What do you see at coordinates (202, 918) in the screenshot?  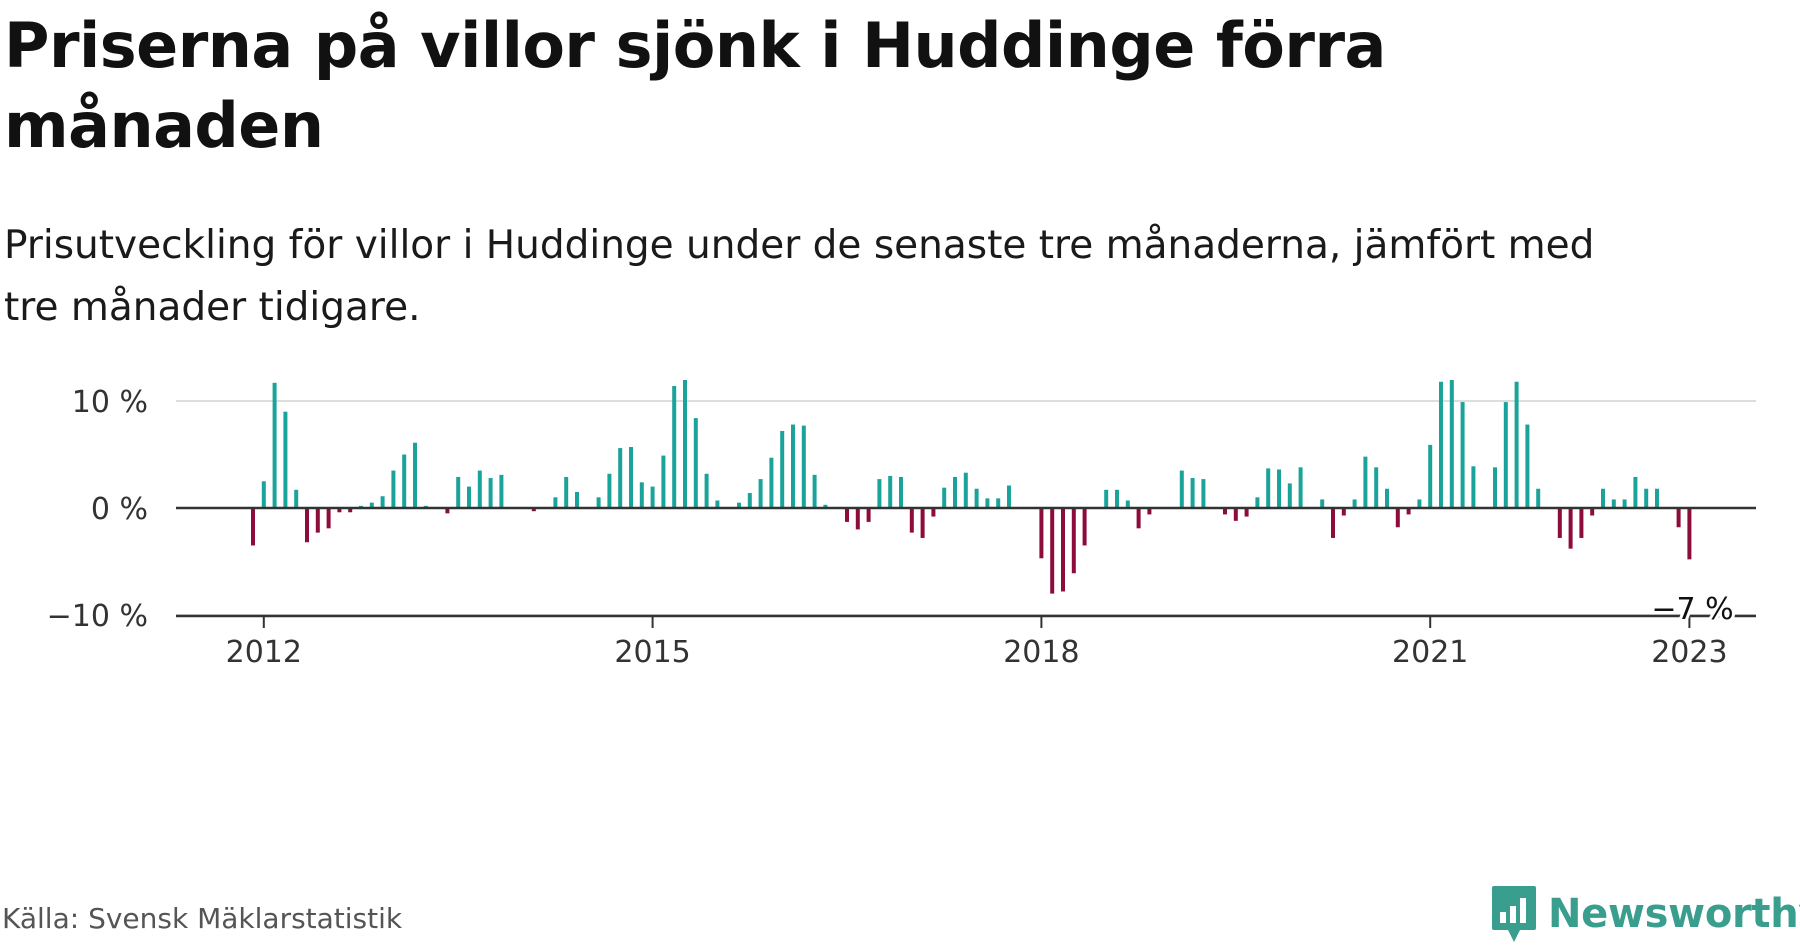 I see `source-note: Källa: Svensk Mäklarstatistik` at bounding box center [202, 918].